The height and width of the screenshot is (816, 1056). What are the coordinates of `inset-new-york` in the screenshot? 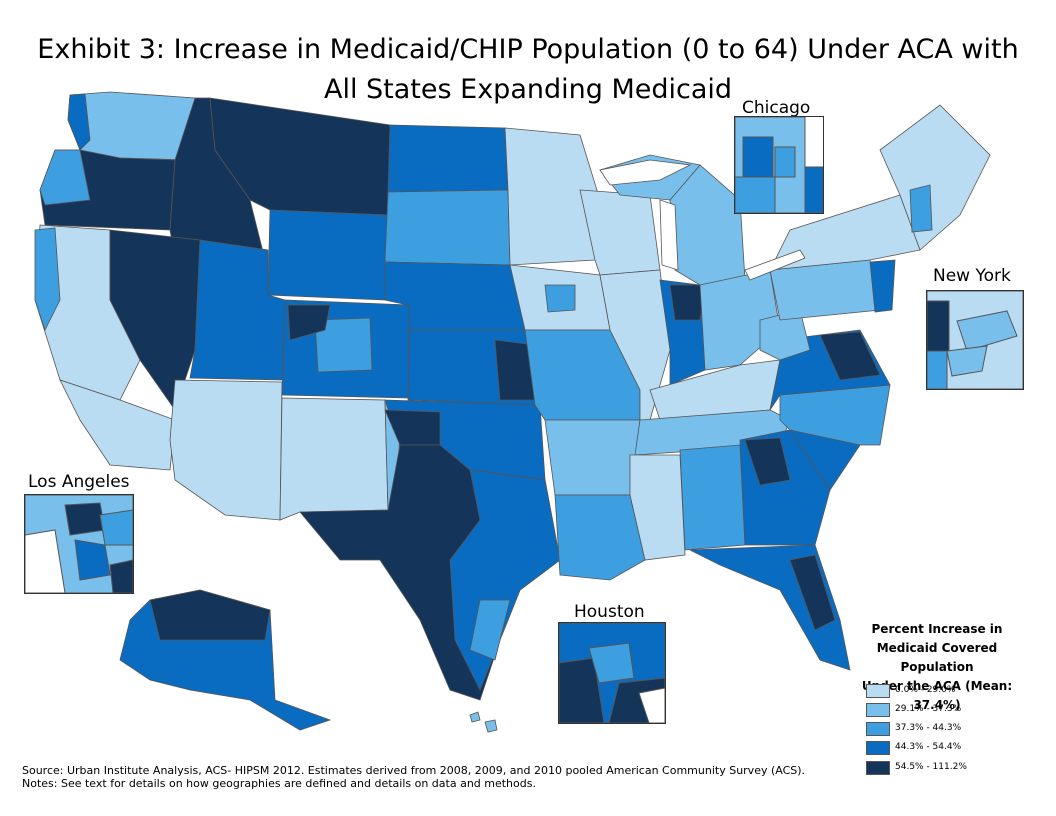 It's located at (975, 340).